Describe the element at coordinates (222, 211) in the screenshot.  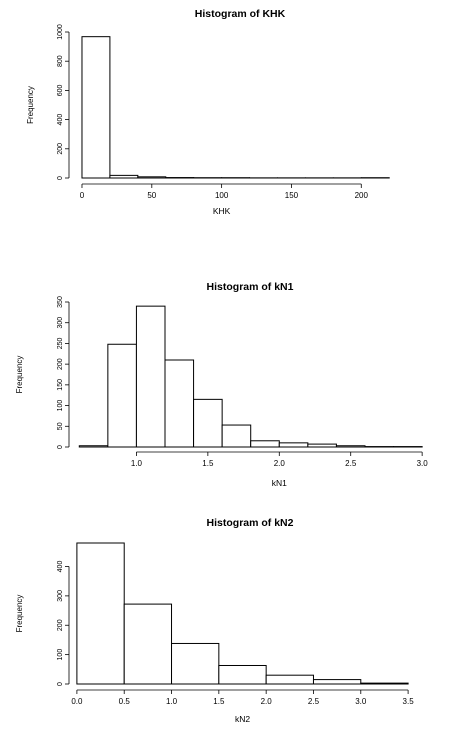
I see `x-axis-label: KHK` at that location.